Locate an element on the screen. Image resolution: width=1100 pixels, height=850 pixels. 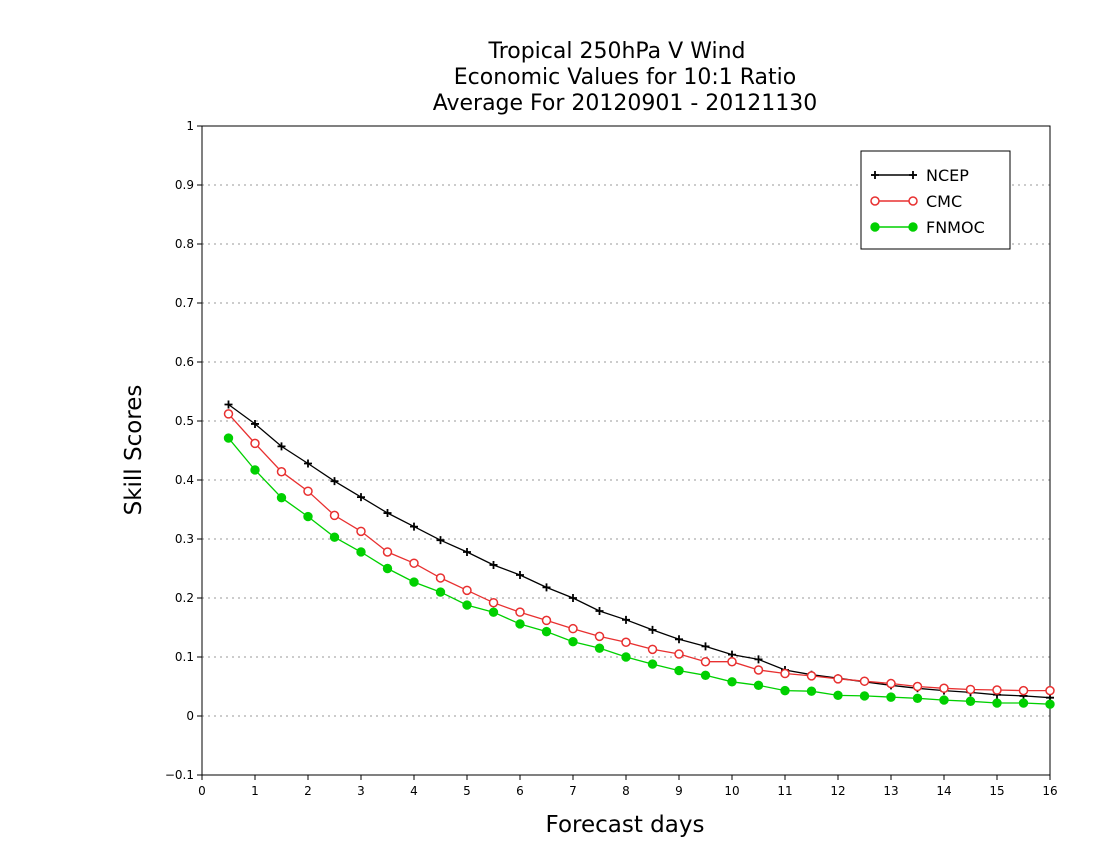
y-tick-label: 0.5 is located at coordinates (184, 421).